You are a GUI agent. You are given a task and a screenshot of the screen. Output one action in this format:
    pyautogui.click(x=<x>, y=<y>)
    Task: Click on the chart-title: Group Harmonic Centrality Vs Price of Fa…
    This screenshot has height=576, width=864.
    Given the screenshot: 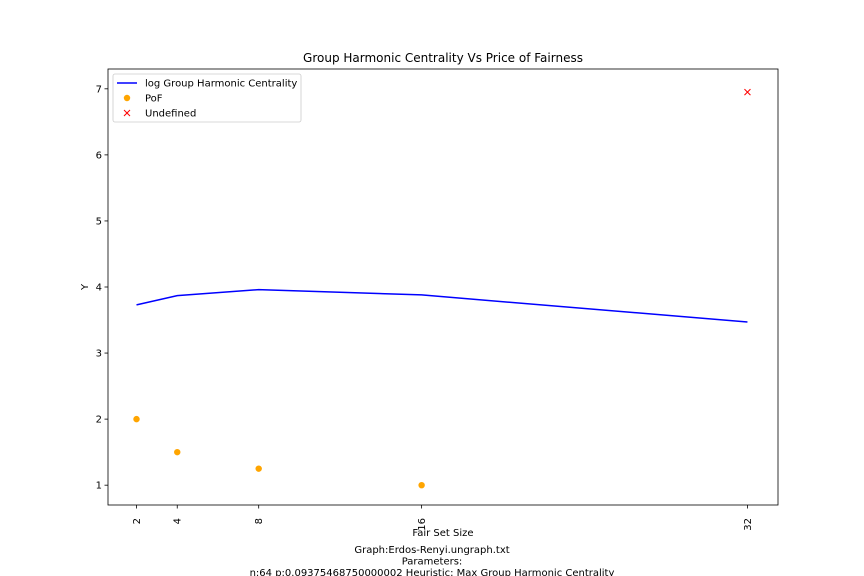 What is the action you would take?
    pyautogui.click(x=443, y=58)
    